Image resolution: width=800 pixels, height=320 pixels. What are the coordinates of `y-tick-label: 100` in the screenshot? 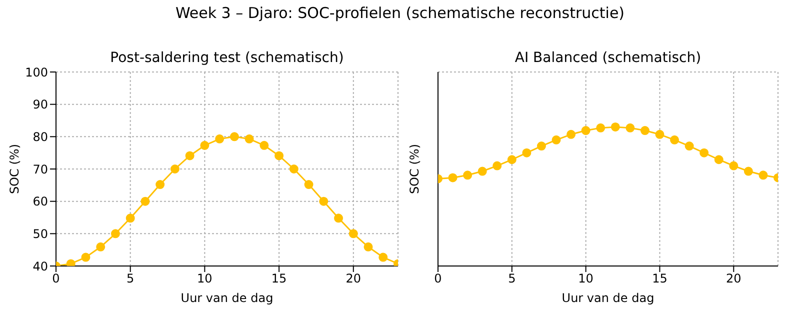 It's located at (36, 72).